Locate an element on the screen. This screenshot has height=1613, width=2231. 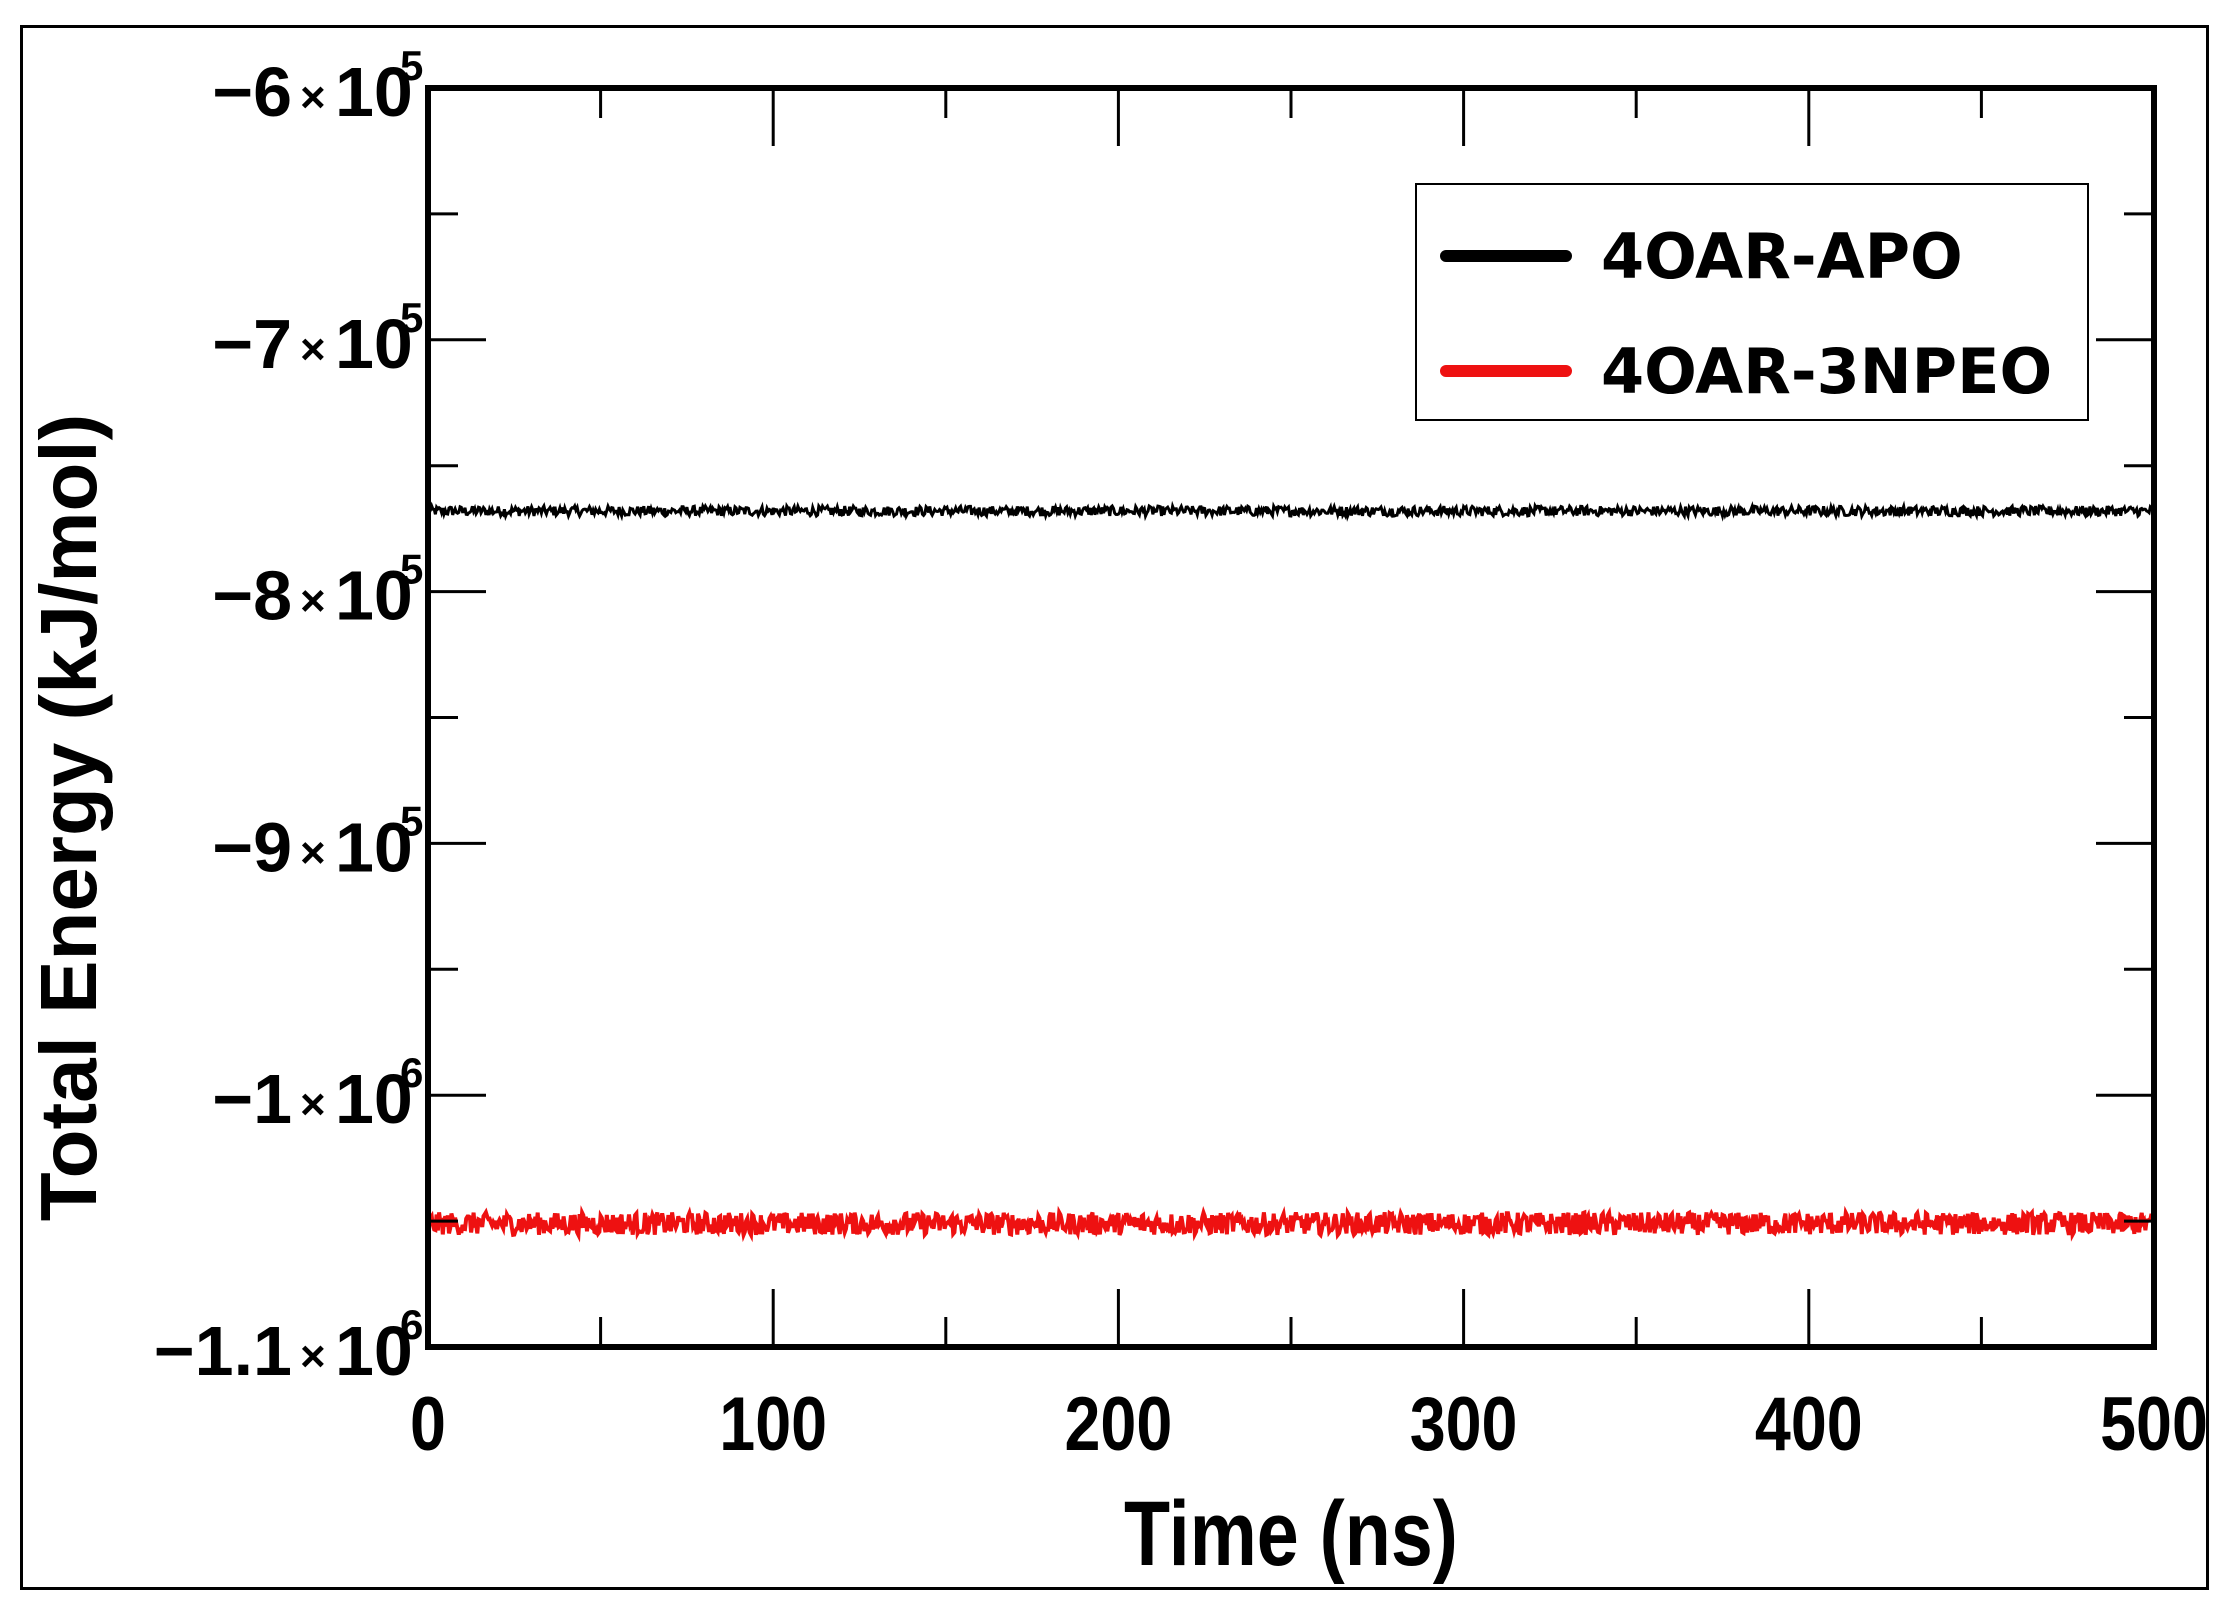
y-tick-label: −1.1 × 10⁶ is located at coordinates (289, 1345).